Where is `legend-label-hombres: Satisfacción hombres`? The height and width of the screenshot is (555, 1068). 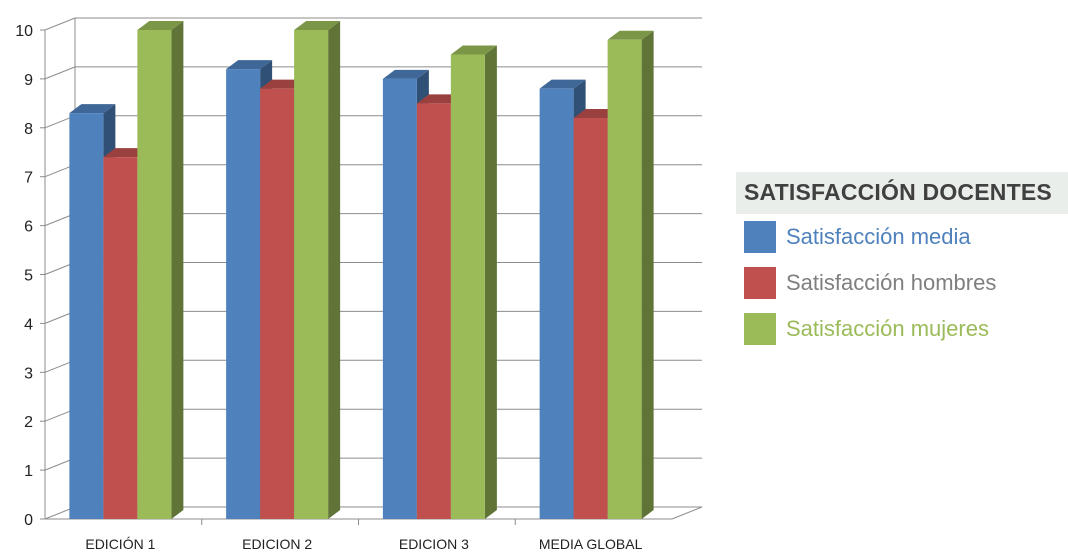 legend-label-hombres: Satisfacción hombres is located at coordinates (891, 282).